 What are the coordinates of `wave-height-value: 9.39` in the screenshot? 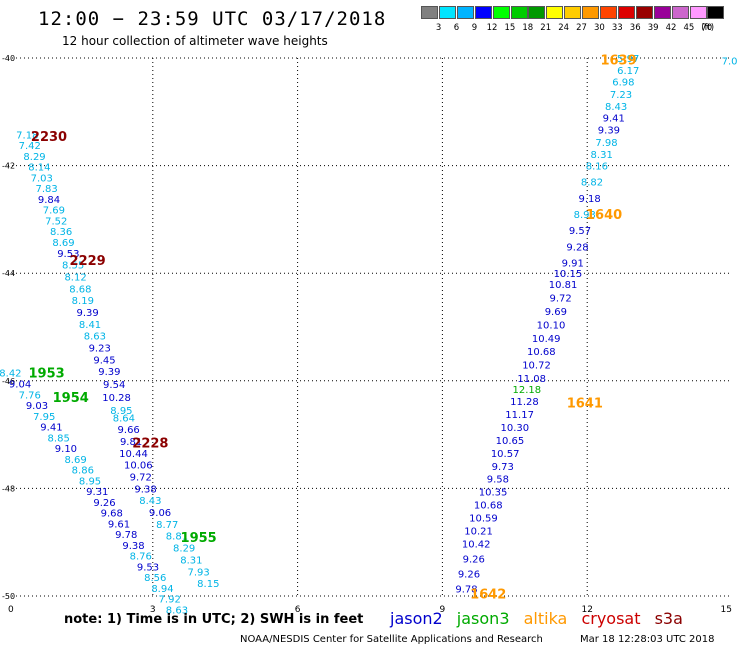 It's located at (88, 313).